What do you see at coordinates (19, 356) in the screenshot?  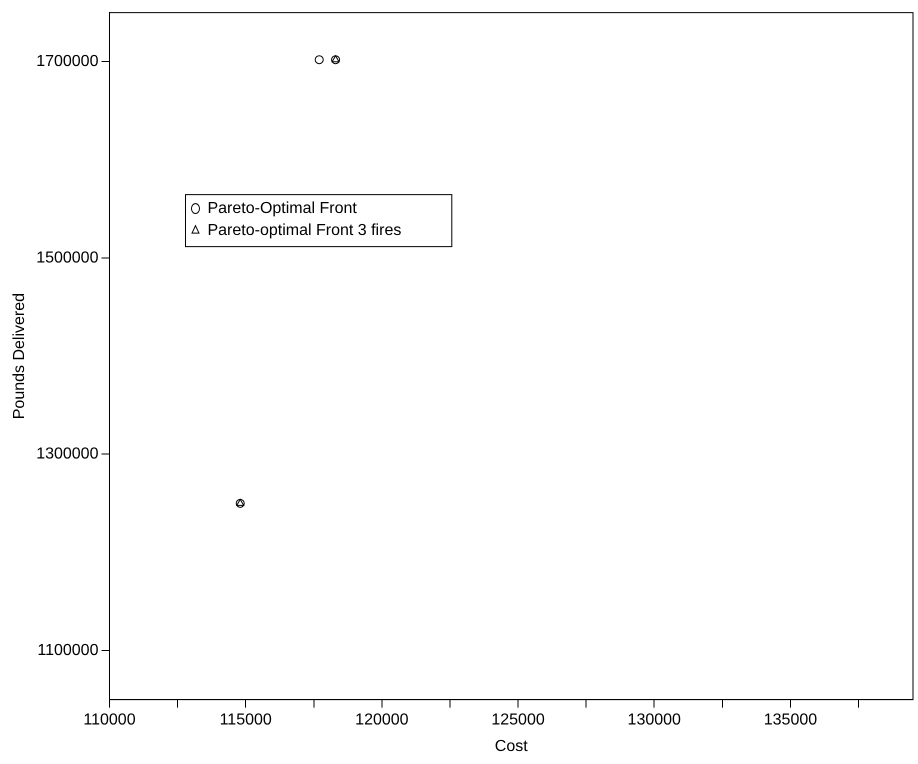 I see `y-axis-title: Pounds Delivered` at bounding box center [19, 356].